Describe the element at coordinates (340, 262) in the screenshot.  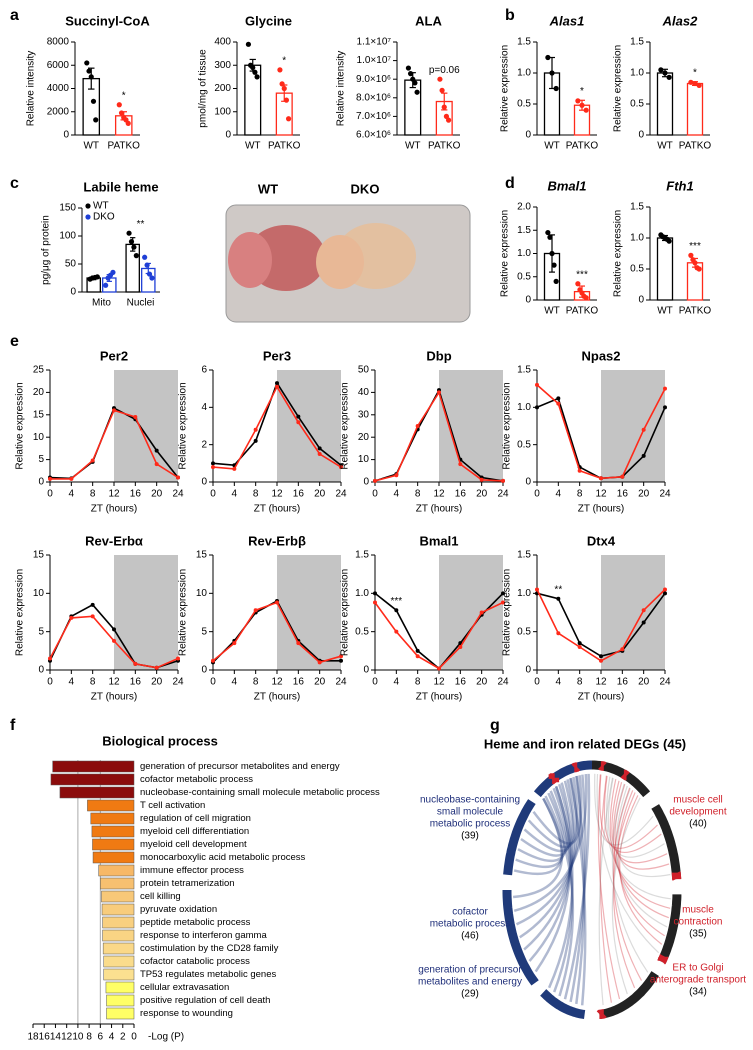
I see `tissue` at that location.